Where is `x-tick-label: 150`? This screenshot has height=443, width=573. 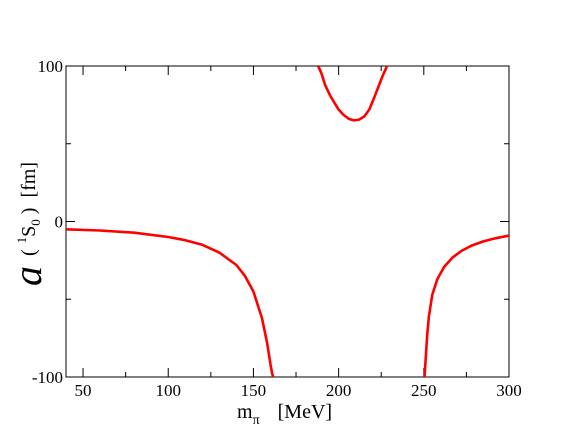 x-tick-label: 150 is located at coordinates (254, 390).